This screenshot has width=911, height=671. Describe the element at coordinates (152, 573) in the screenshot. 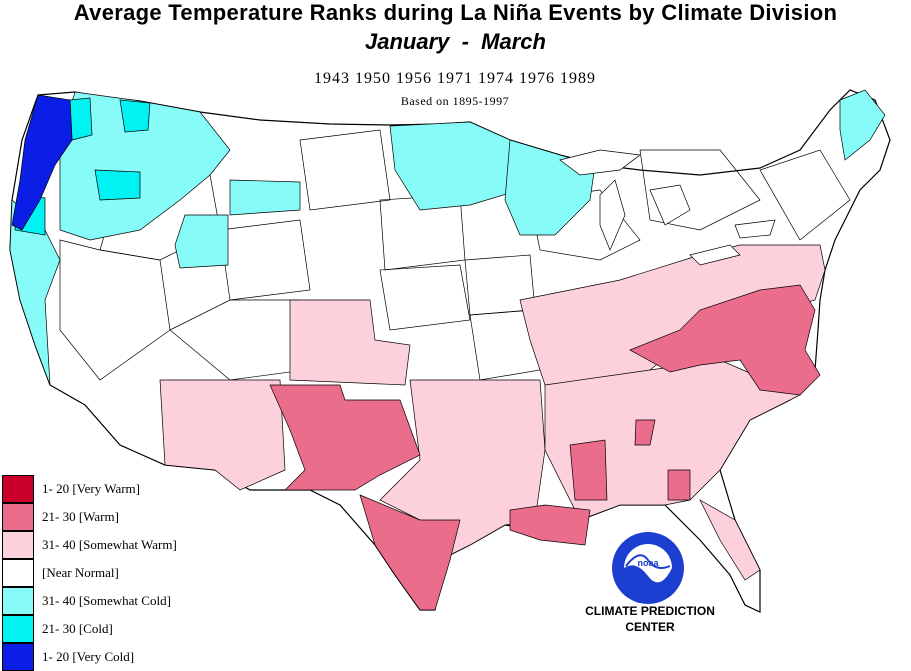

I see `legend-item-near-normal: [Near Normal]` at that location.